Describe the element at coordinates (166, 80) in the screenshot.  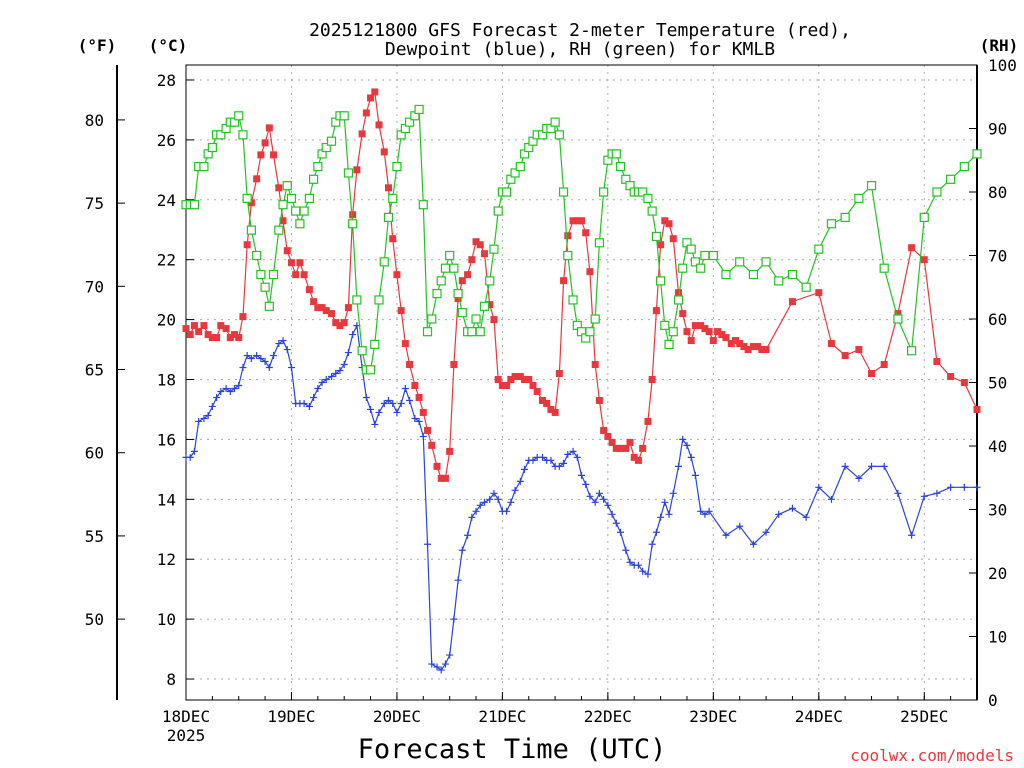
I see `c-tick-label: 28` at that location.